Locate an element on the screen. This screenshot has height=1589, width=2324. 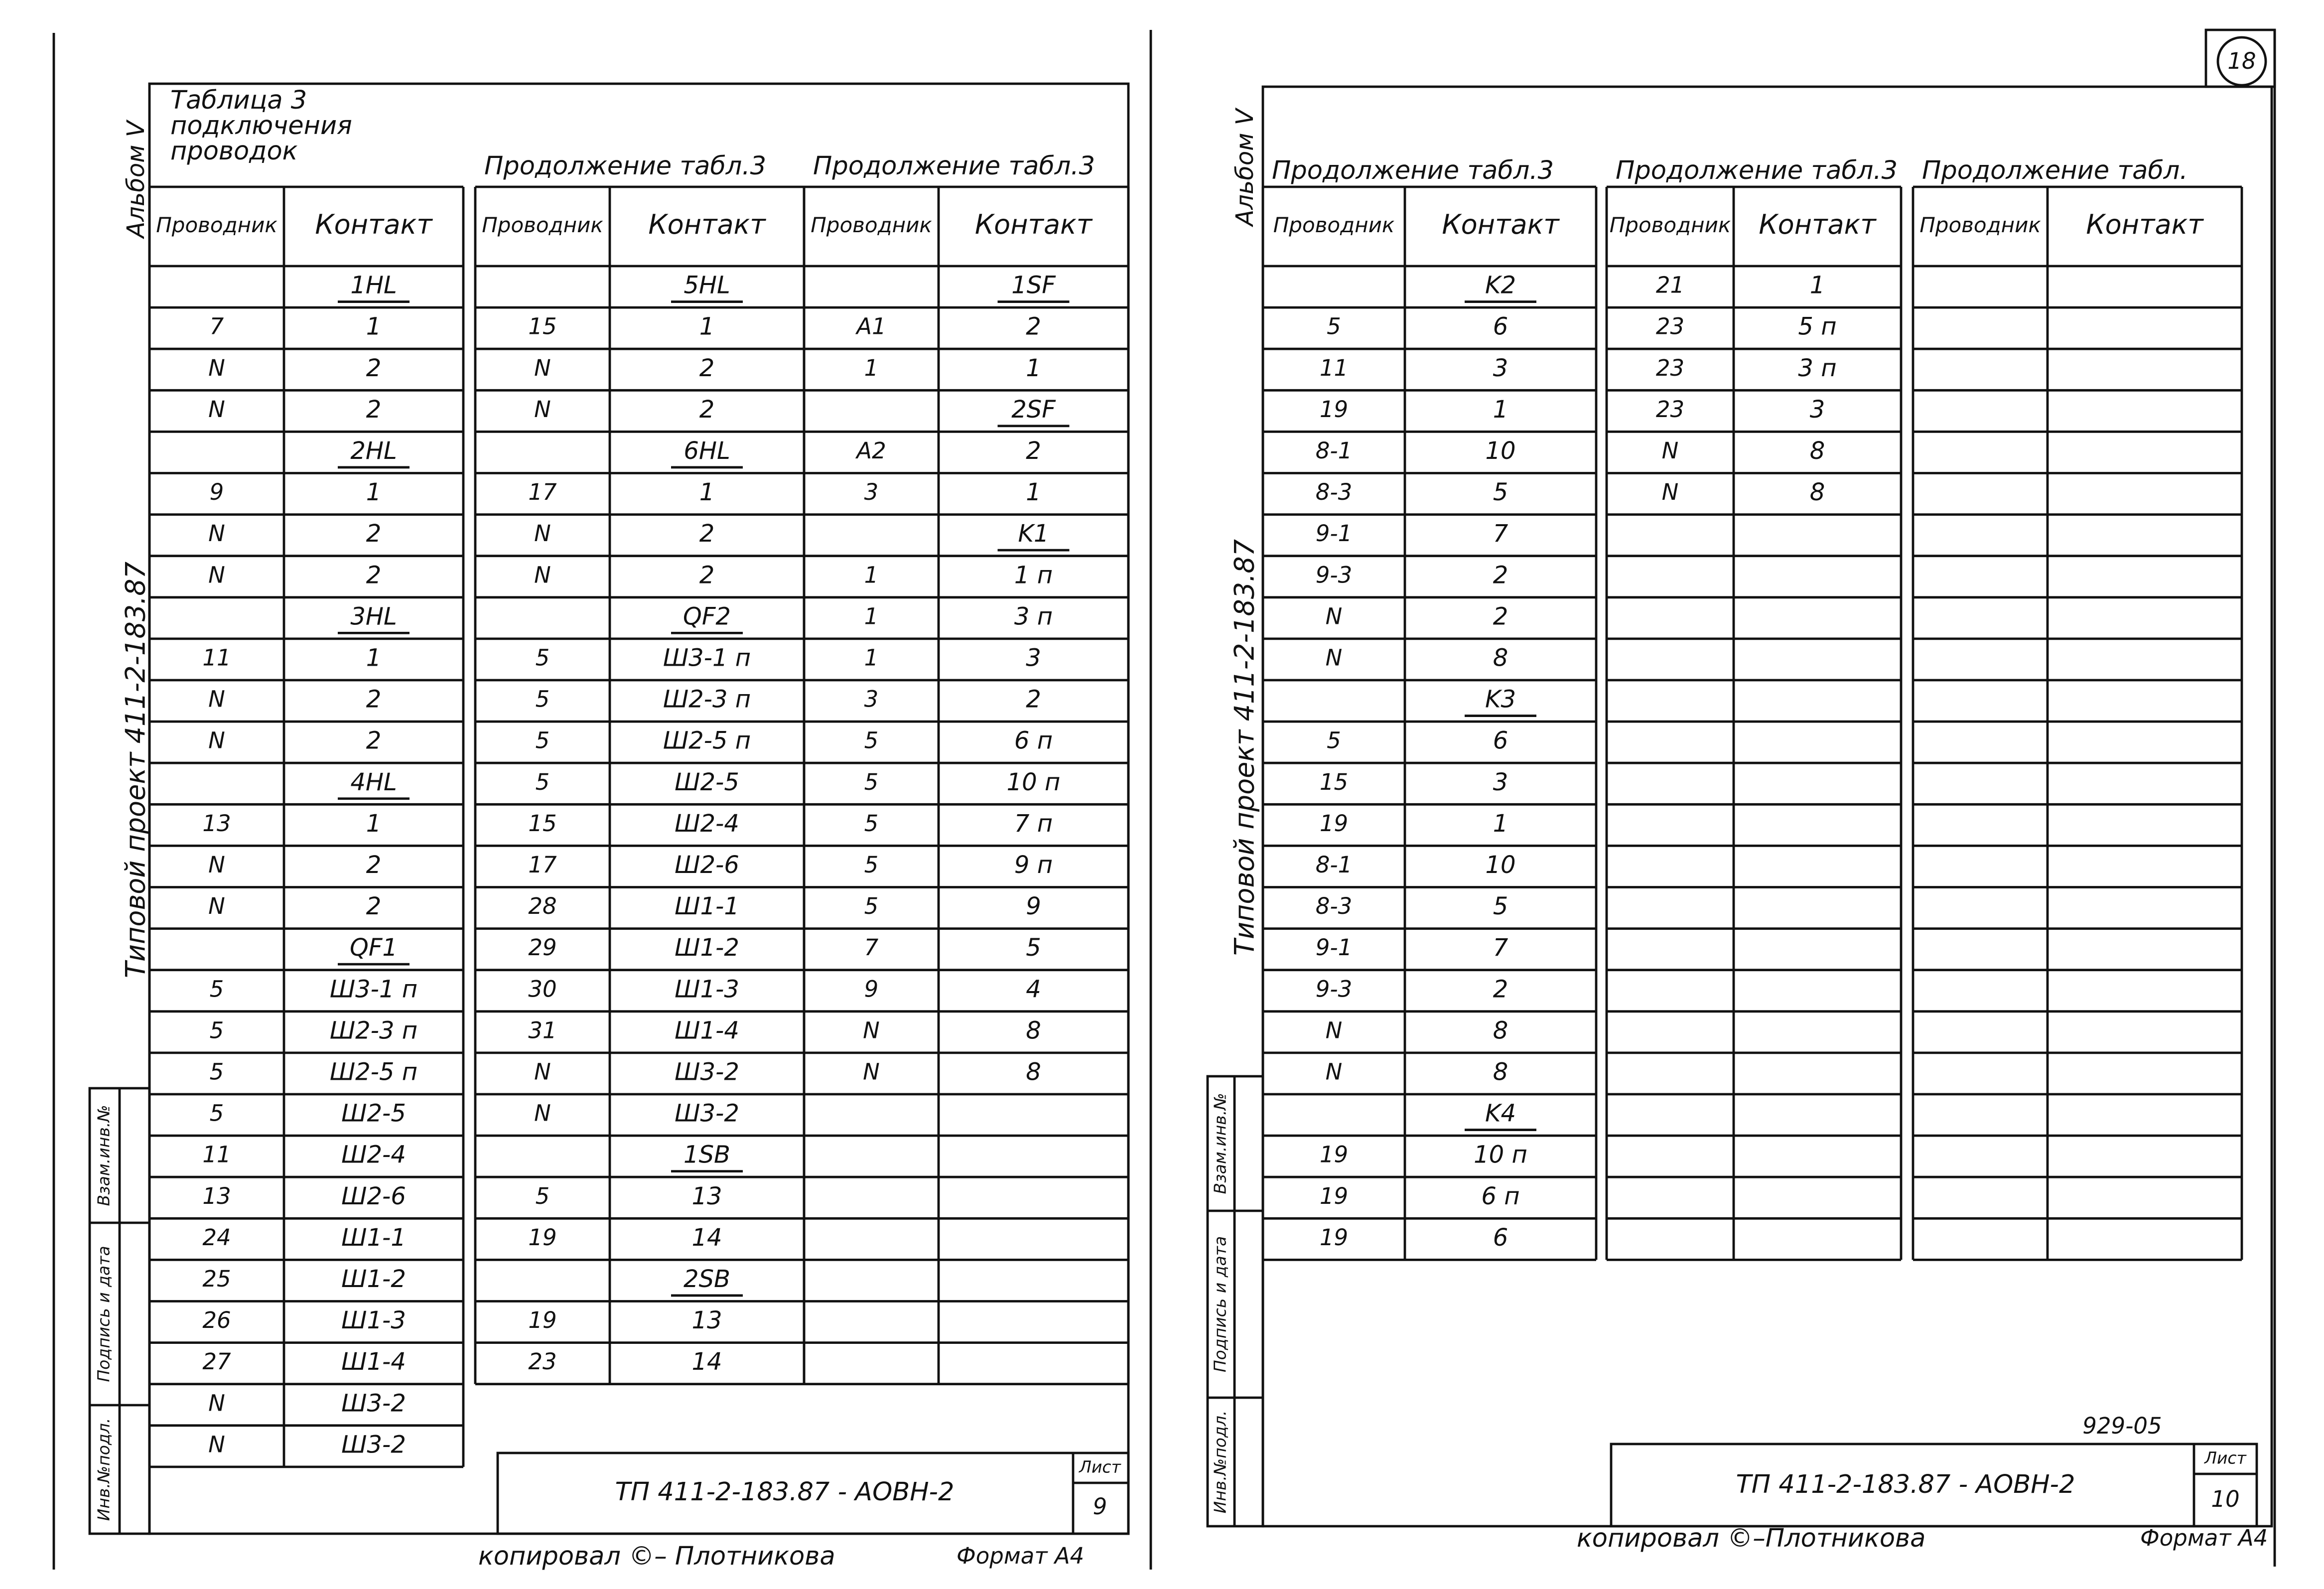
conductor: 3 is located at coordinates (871, 492).